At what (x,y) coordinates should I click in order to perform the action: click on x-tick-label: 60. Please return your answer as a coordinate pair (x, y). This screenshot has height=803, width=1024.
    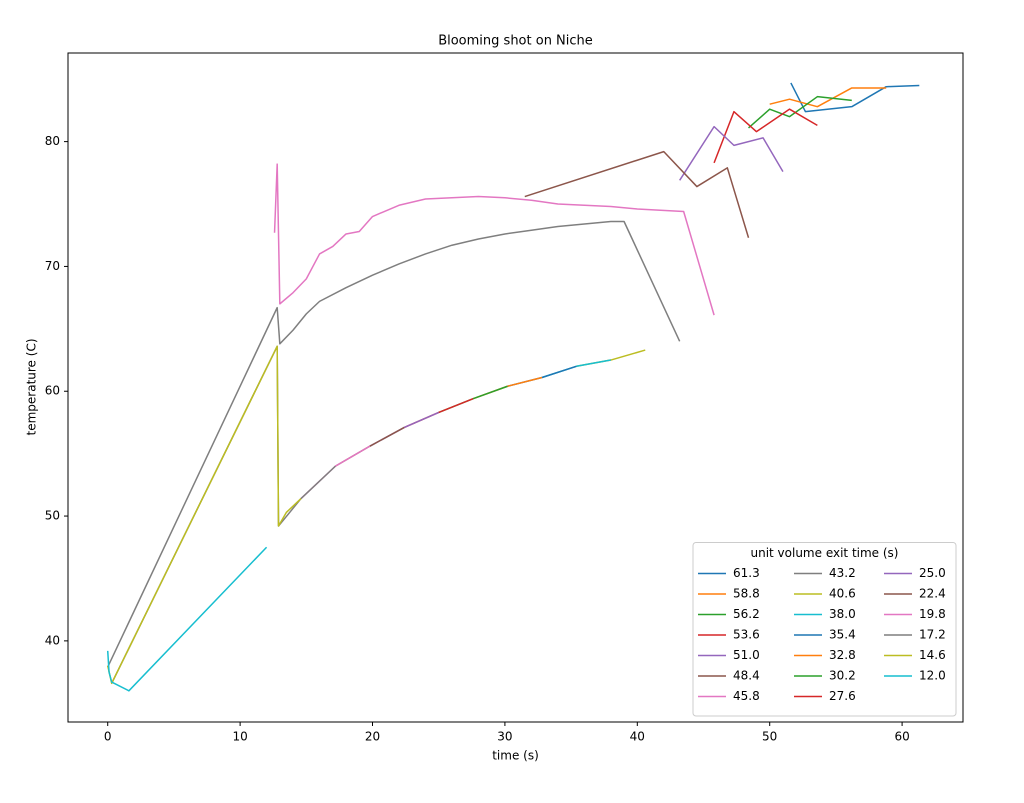
    Looking at the image, I should click on (901, 737).